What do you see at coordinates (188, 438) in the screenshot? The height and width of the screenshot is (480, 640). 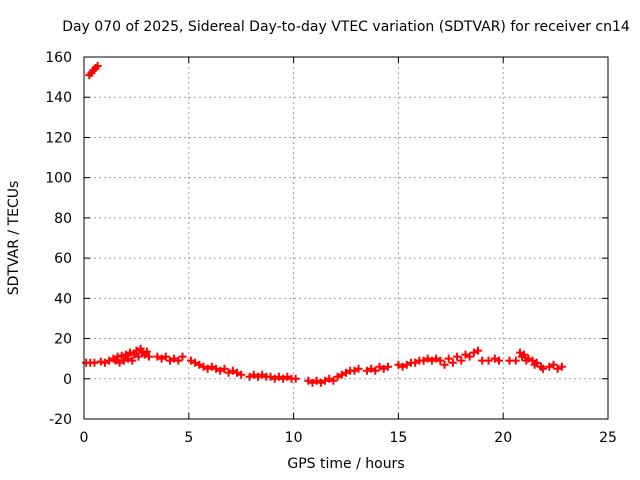 I see `x-tick-label: 5` at bounding box center [188, 438].